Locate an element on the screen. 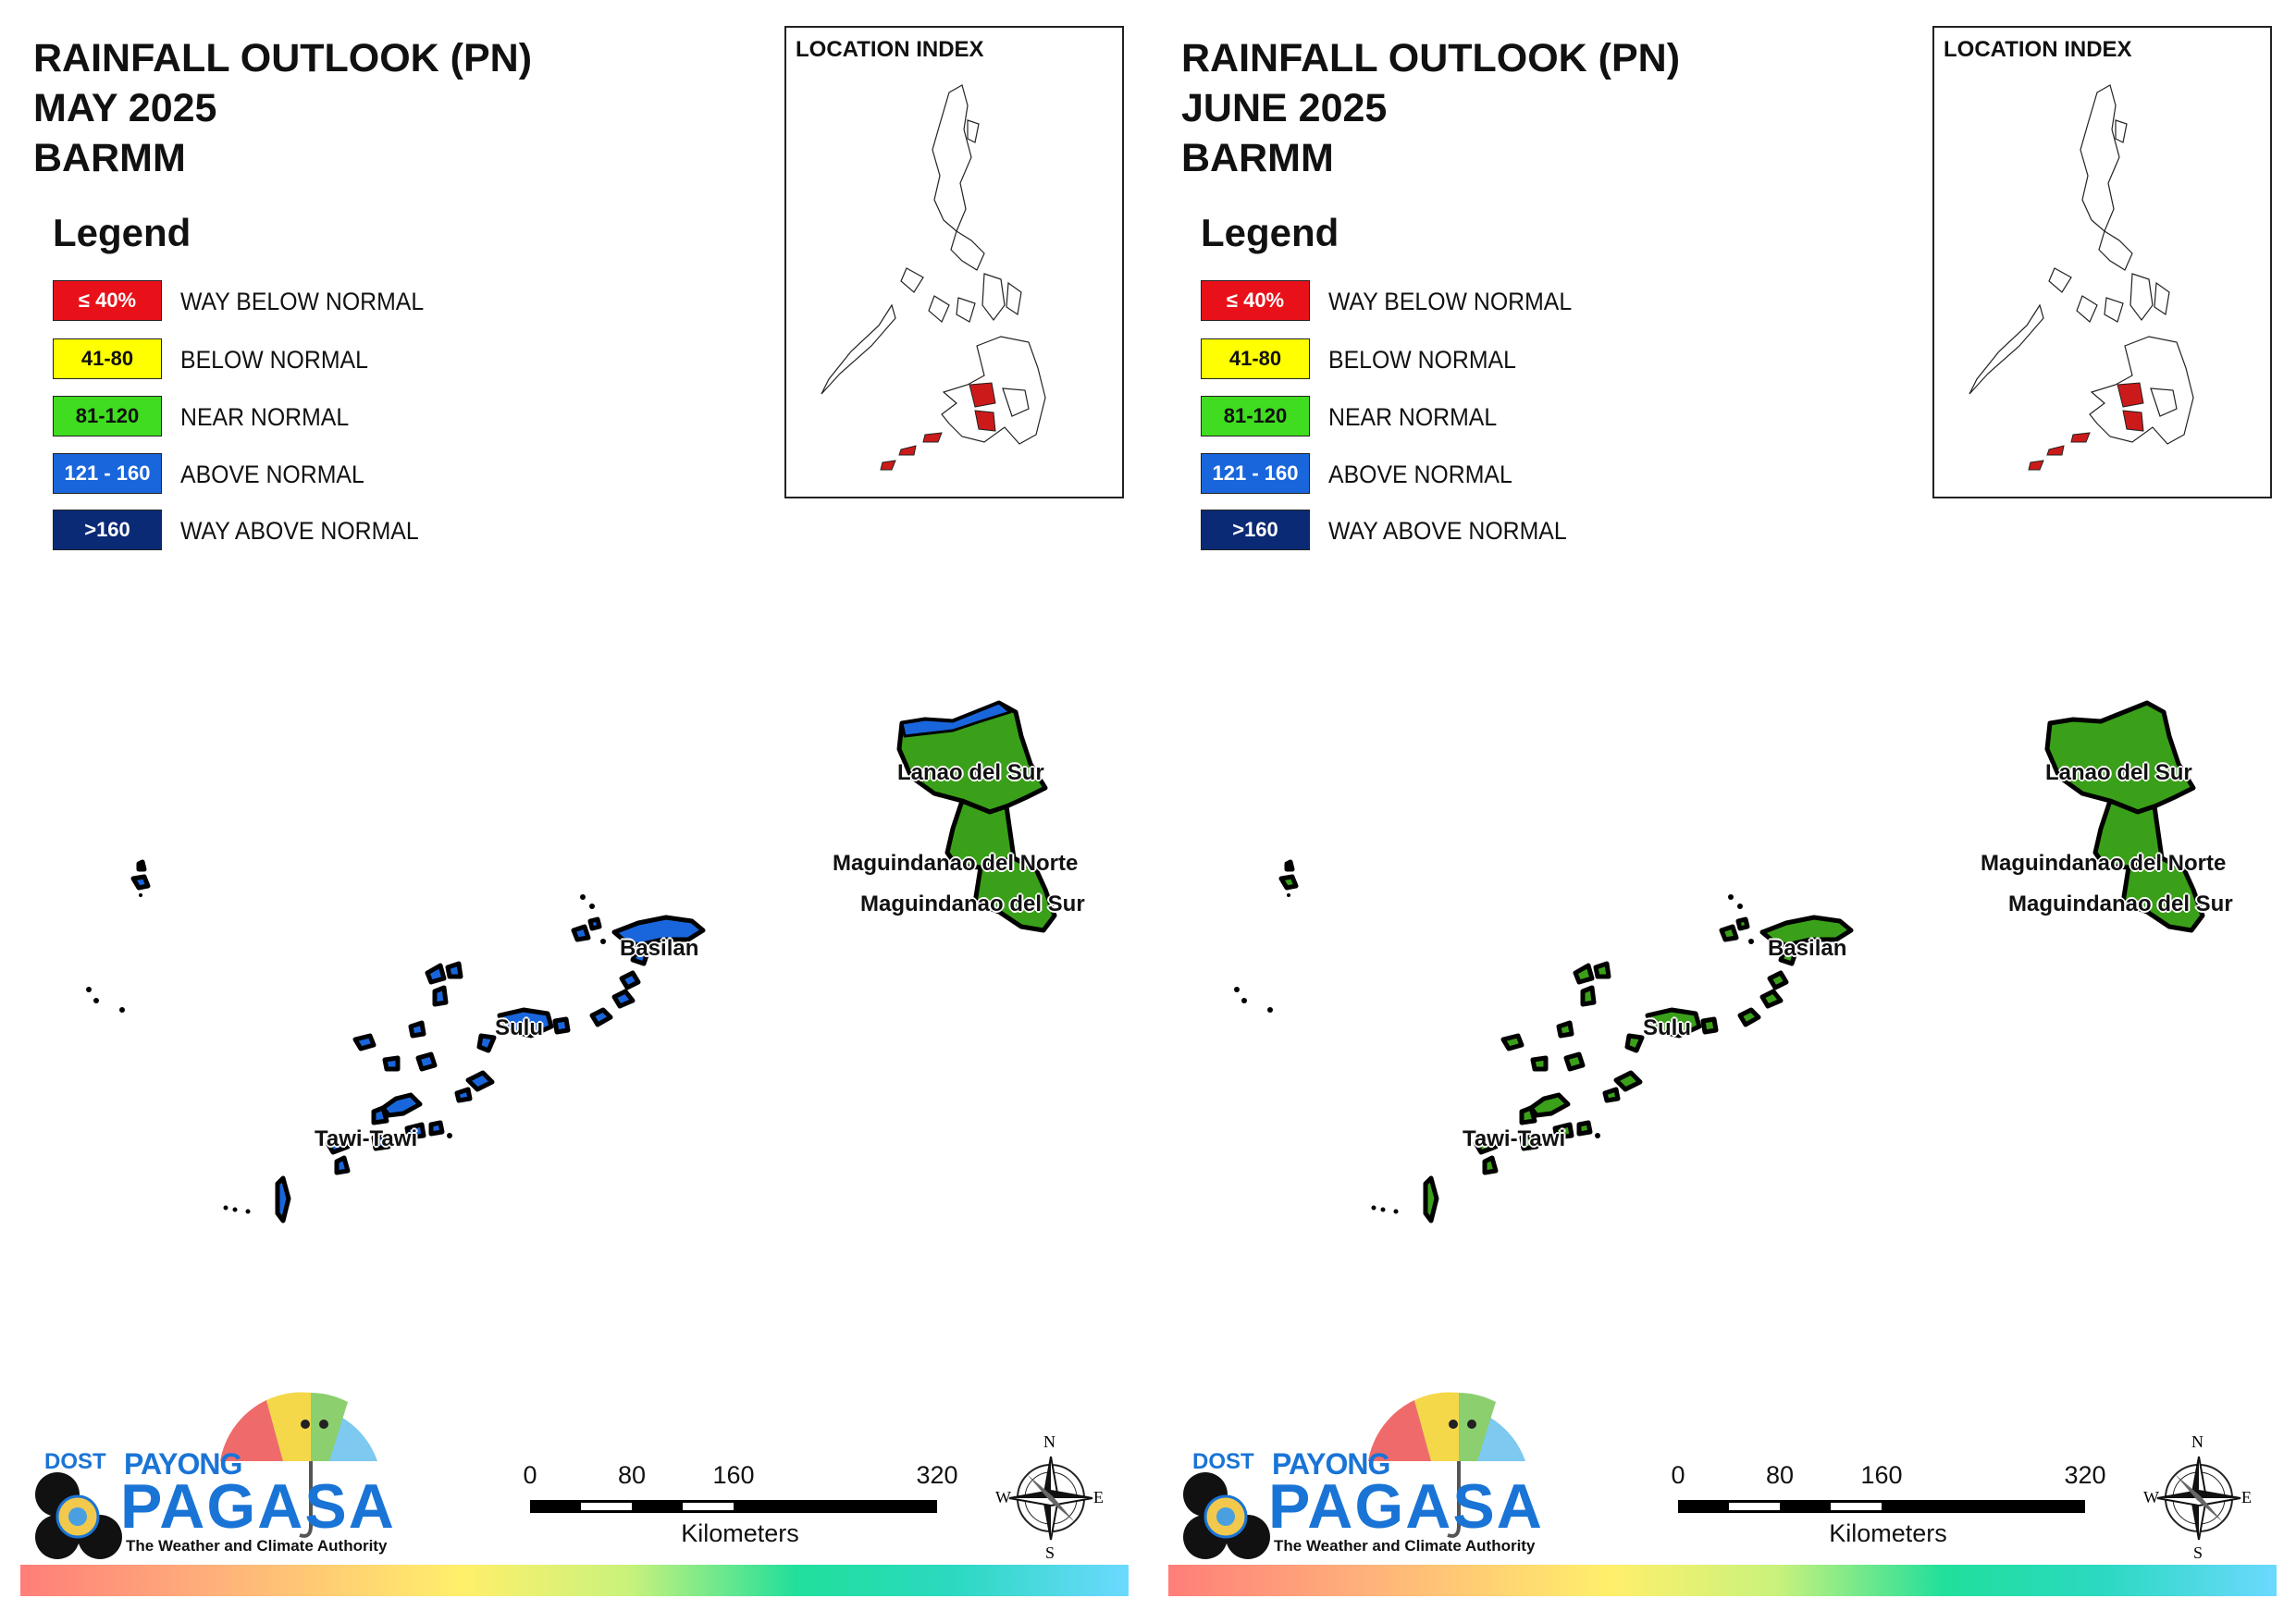  legend-item-below-normal: 41-80 BELOW NORMAL is located at coordinates (1432, 358).